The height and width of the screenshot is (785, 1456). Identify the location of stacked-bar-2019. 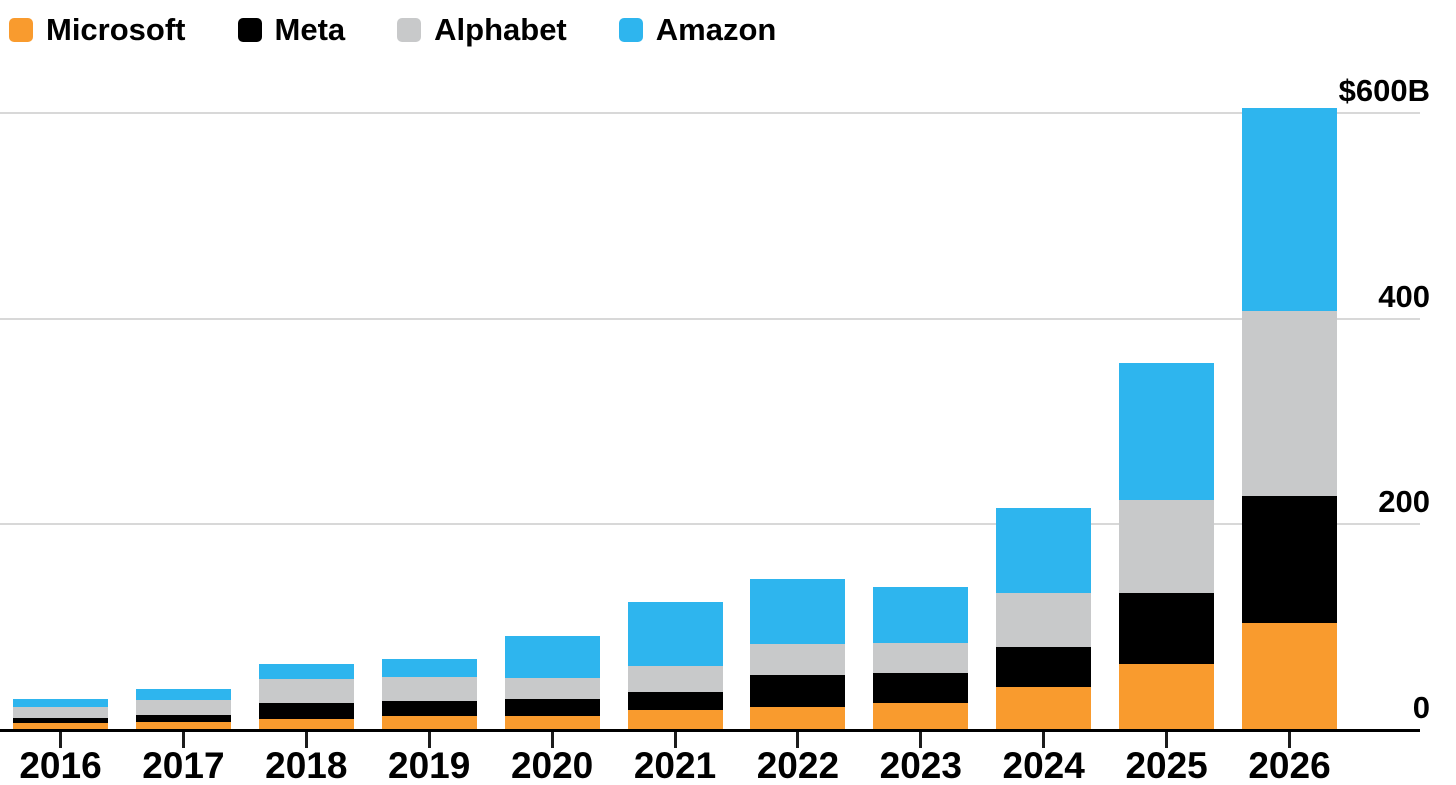
(429, 694).